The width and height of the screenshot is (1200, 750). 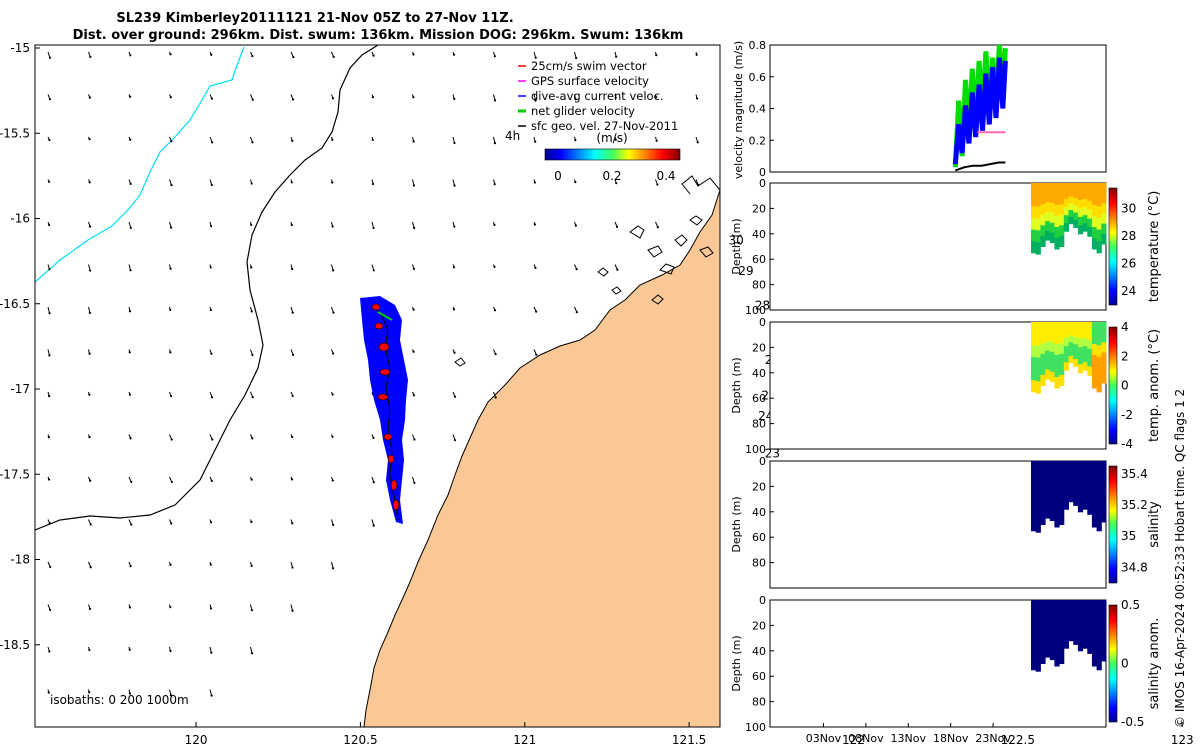 What do you see at coordinates (762, 305) in the screenshot?
I see `day-label: 28` at bounding box center [762, 305].